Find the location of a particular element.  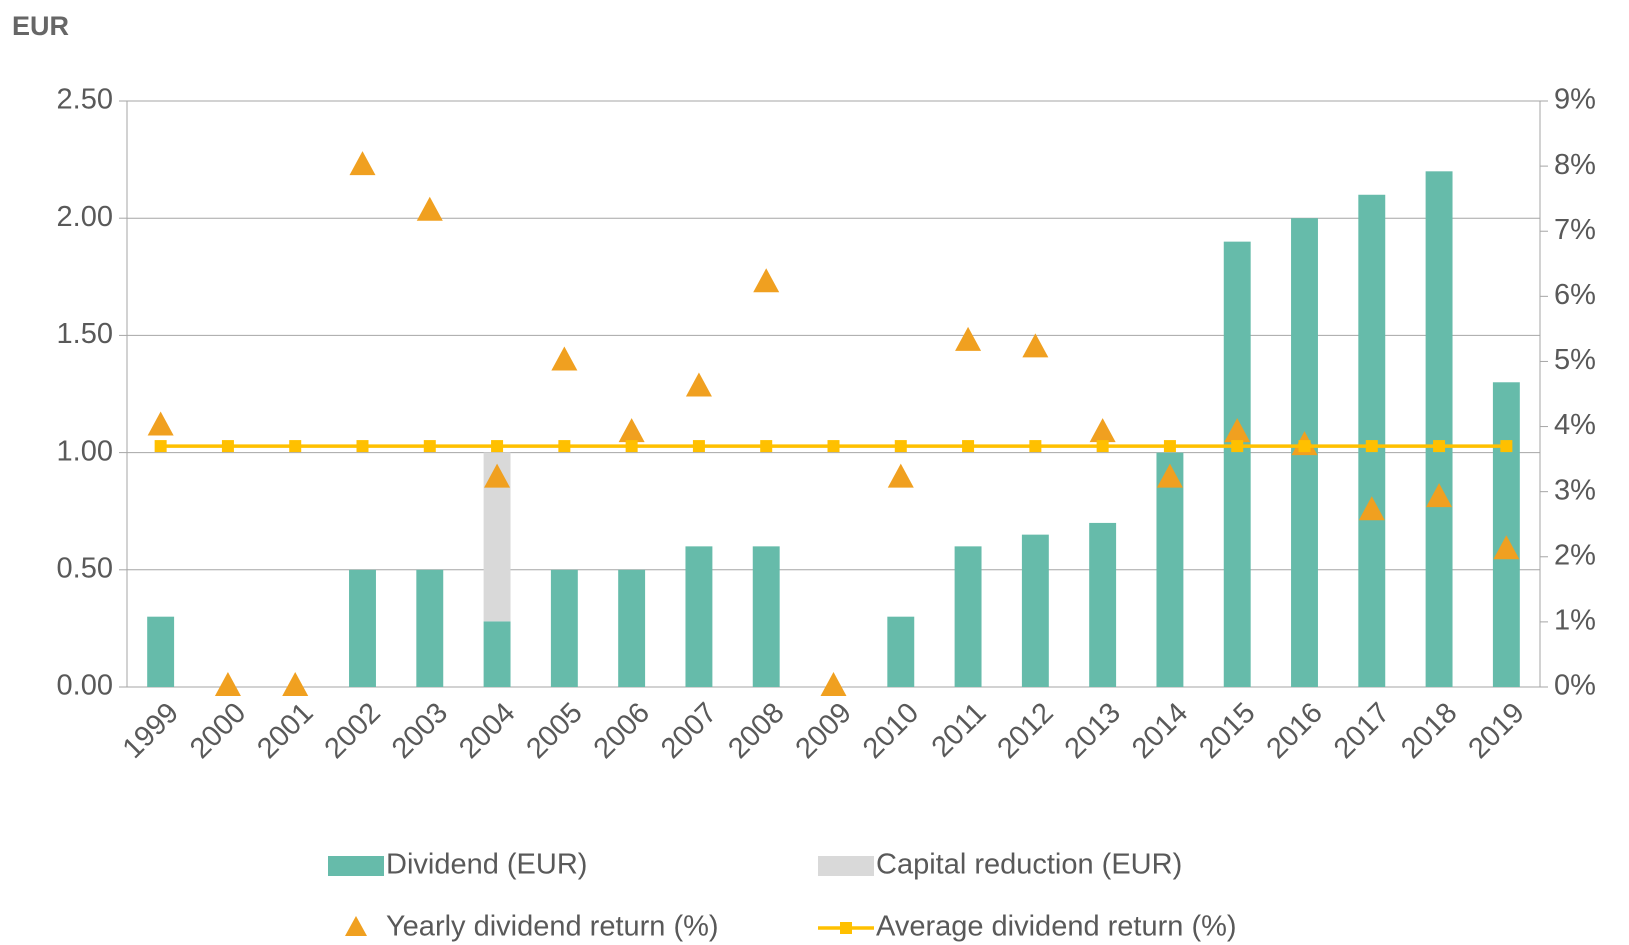

y-tick-label: 1.50 is located at coordinates (85, 334).